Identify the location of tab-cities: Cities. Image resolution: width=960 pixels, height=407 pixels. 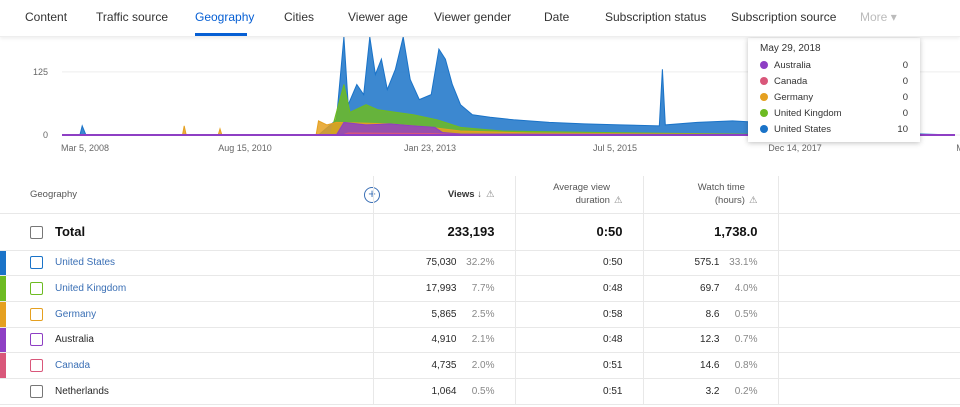
(299, 17).